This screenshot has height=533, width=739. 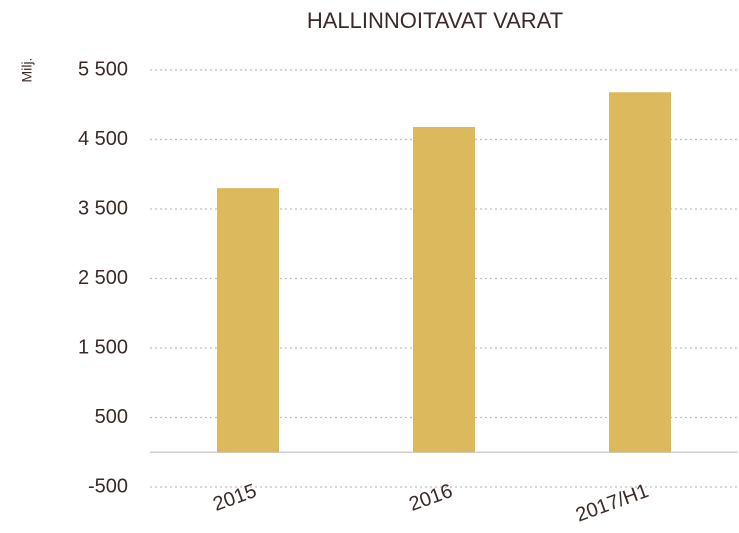 I want to click on y-tick-label: 4 500, so click(x=103, y=139).